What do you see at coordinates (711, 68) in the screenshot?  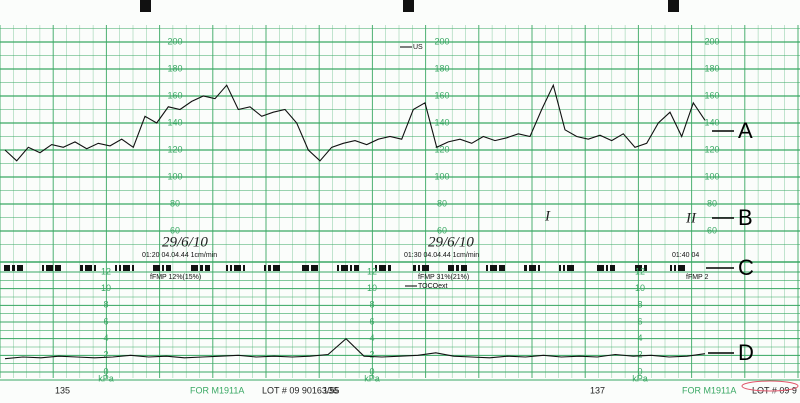 I see `y-tick-label: 180` at bounding box center [711, 68].